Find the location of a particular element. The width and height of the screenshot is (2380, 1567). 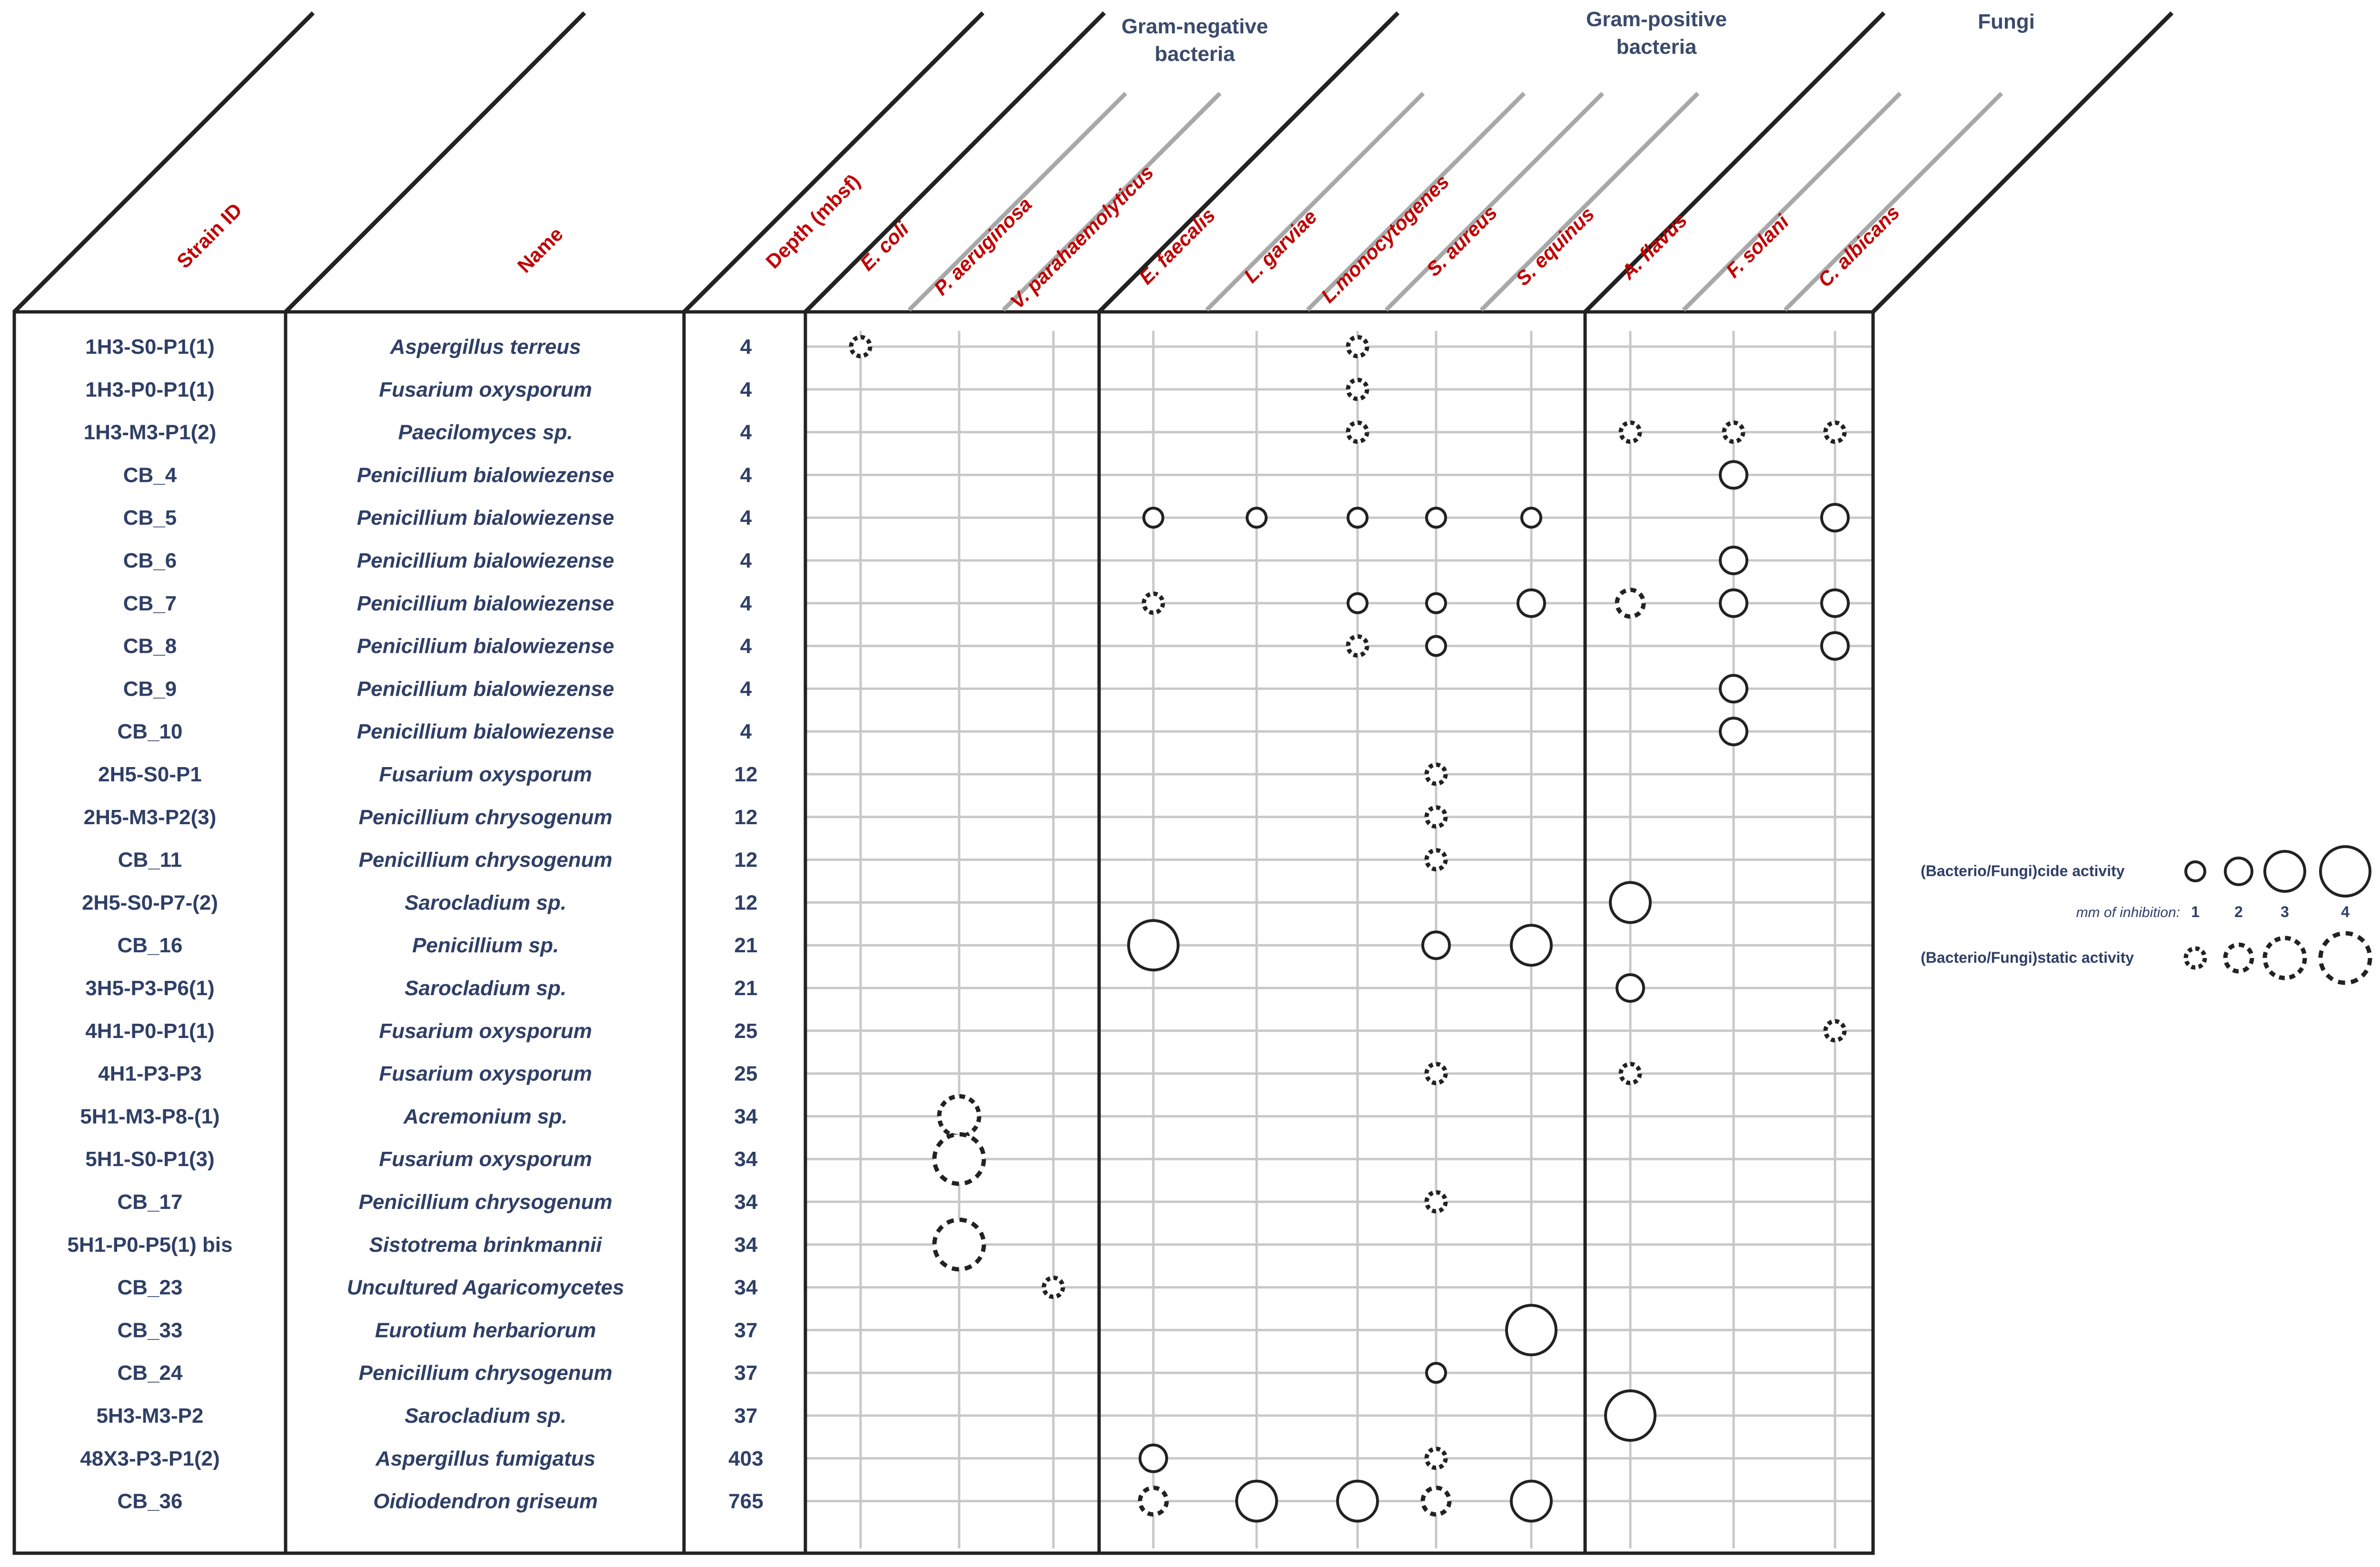

strain-id-cell: CB_17 is located at coordinates (150, 1202).